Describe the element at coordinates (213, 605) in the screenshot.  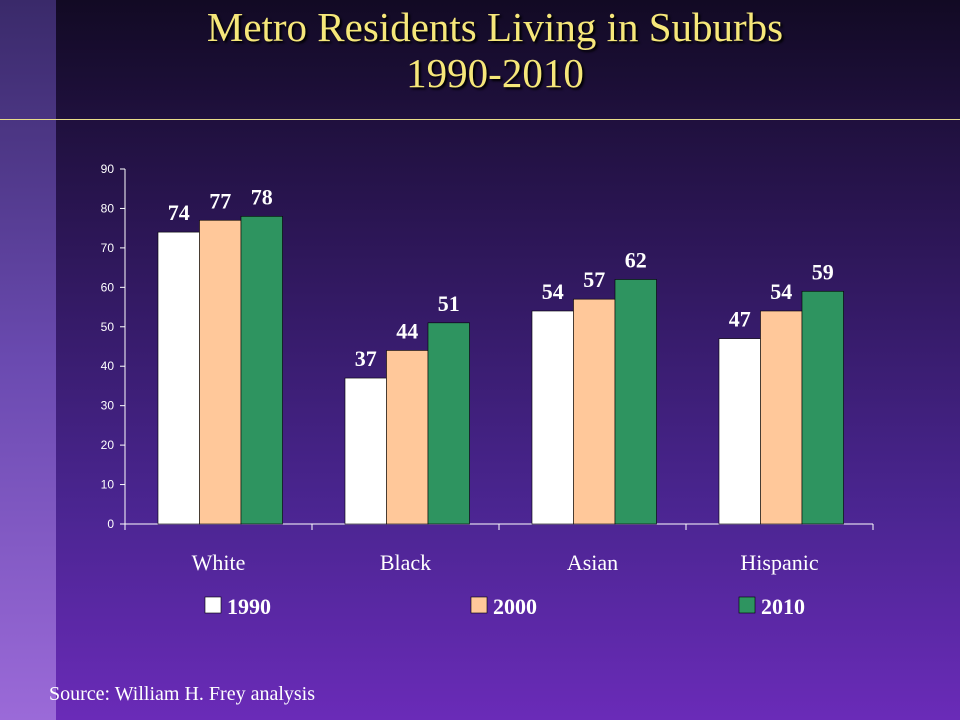
I see `legend-swatch-1990` at that location.